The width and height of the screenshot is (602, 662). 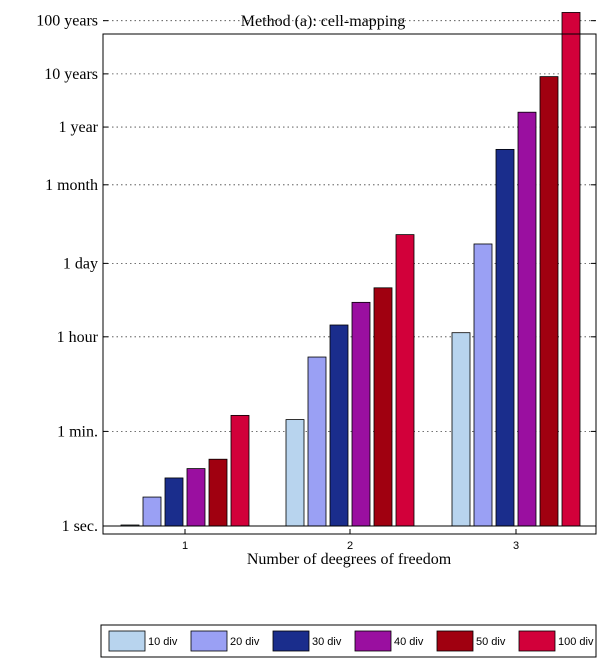 What do you see at coordinates (163, 642) in the screenshot?
I see `legend-label: 10 div` at bounding box center [163, 642].